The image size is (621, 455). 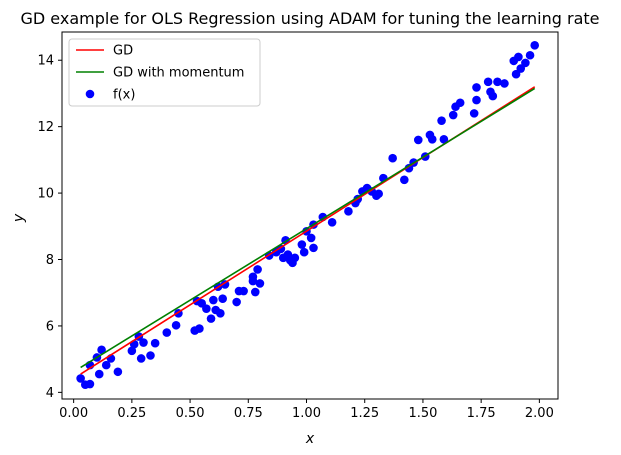 I want to click on y-axis-label: y, so click(x=19, y=218).